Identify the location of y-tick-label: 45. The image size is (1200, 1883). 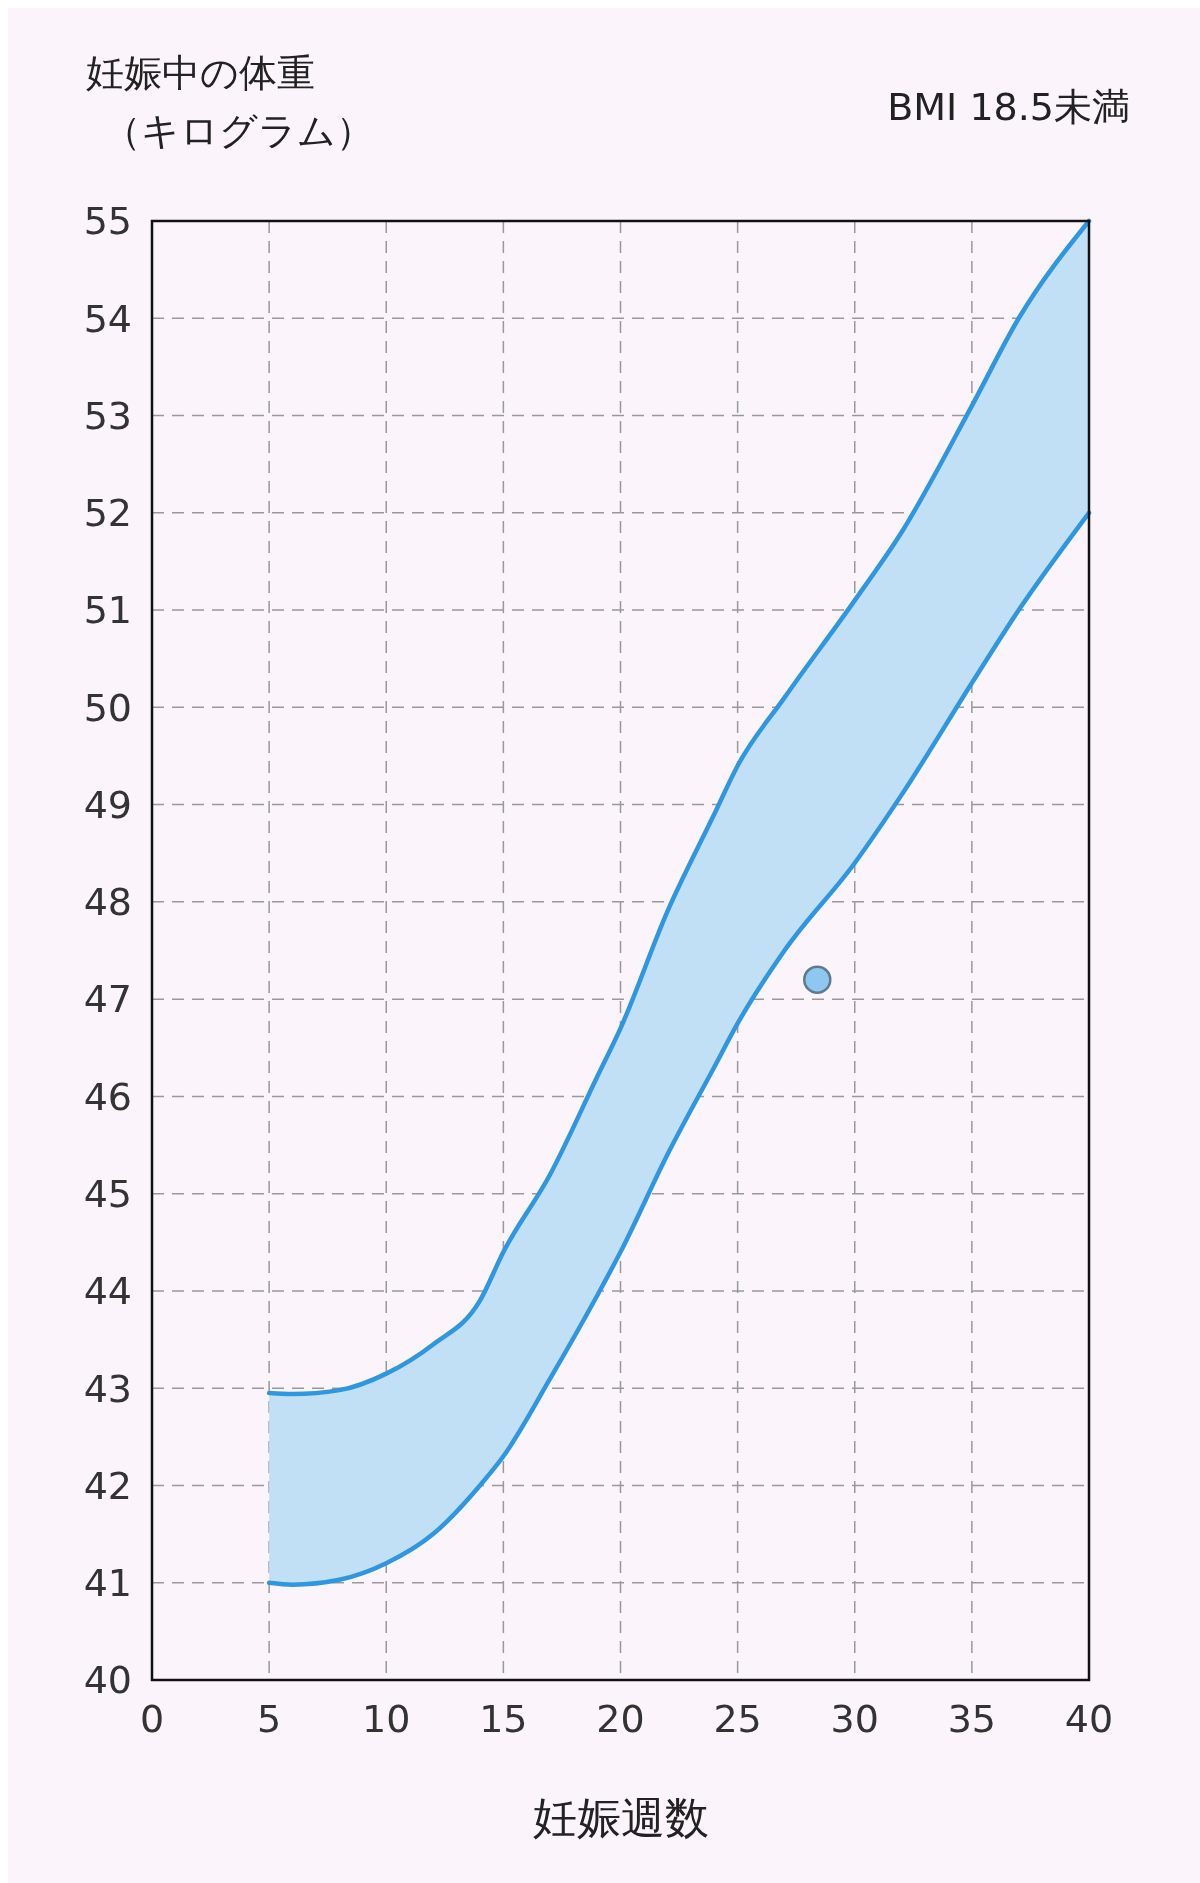
(107, 1193).